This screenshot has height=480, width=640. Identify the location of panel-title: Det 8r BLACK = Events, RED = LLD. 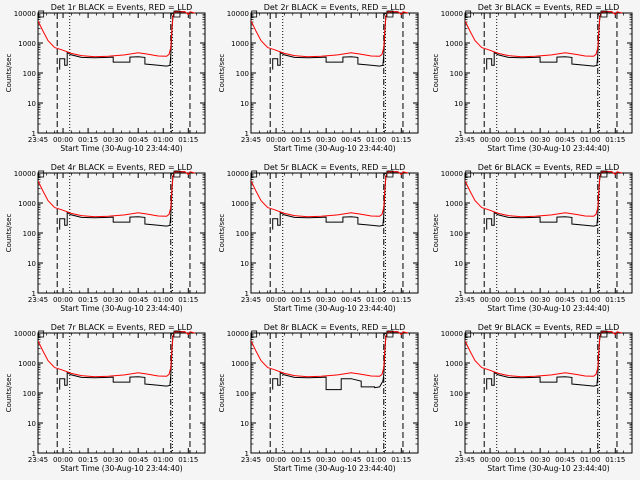
(335, 327).